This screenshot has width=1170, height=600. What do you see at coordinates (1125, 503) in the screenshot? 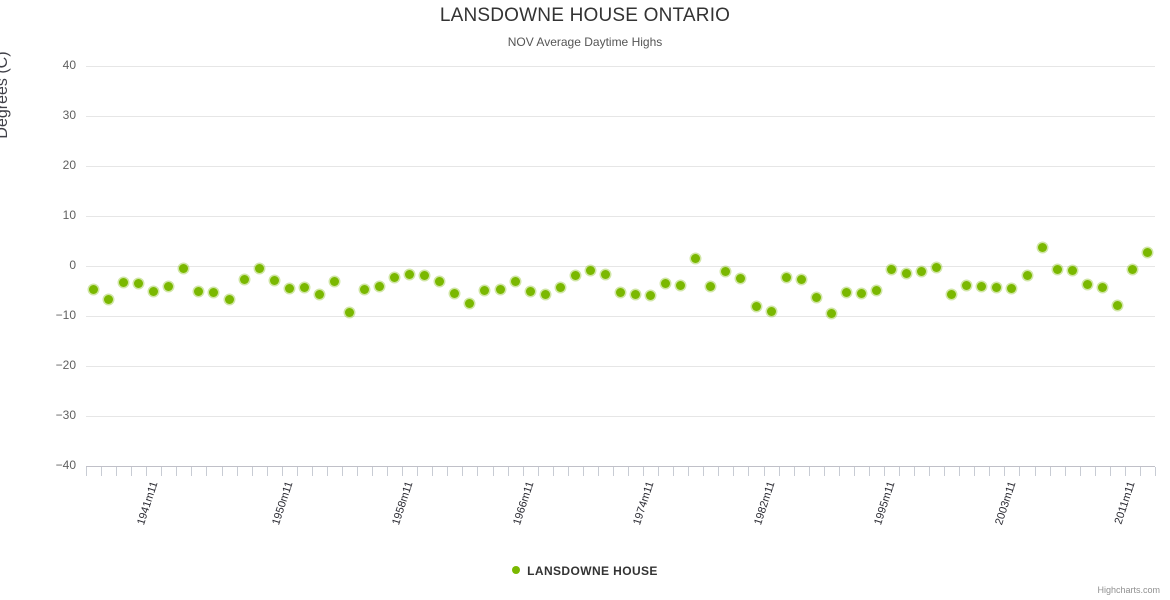
I see `x-tick-label: 2011m11` at bounding box center [1125, 503].